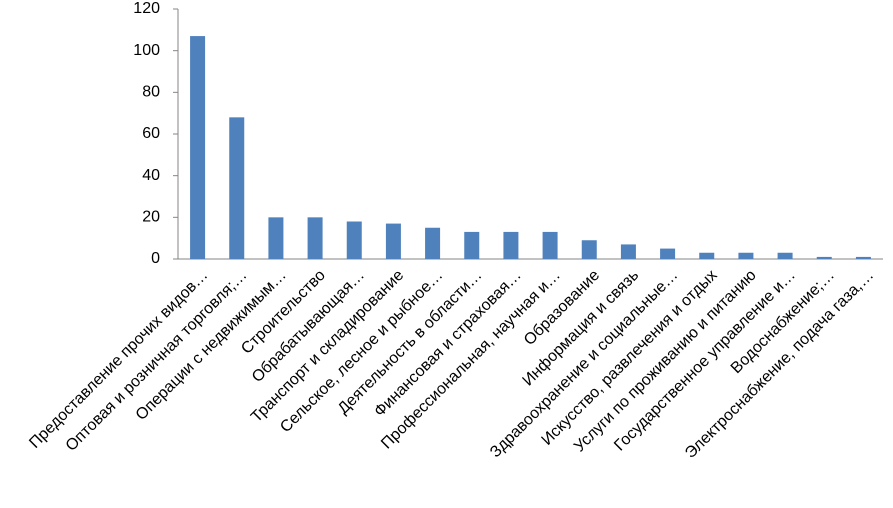 Image resolution: width=893 pixels, height=508 pixels. Describe the element at coordinates (146, 8) in the screenshot. I see `y-tick-label: 120` at that location.